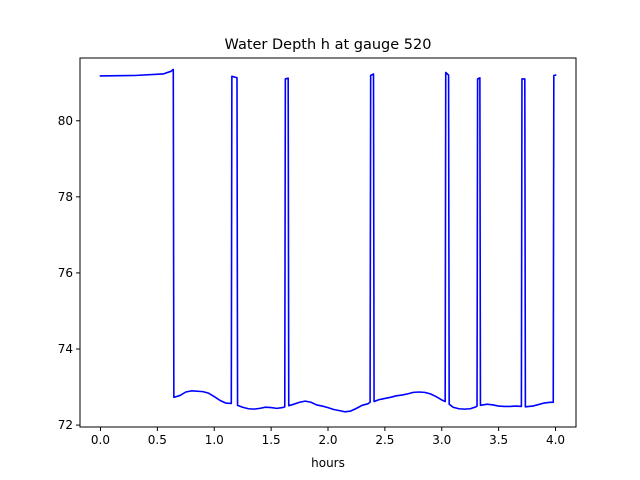  What do you see at coordinates (65, 349) in the screenshot?
I see `y-tick-label: 74` at bounding box center [65, 349].